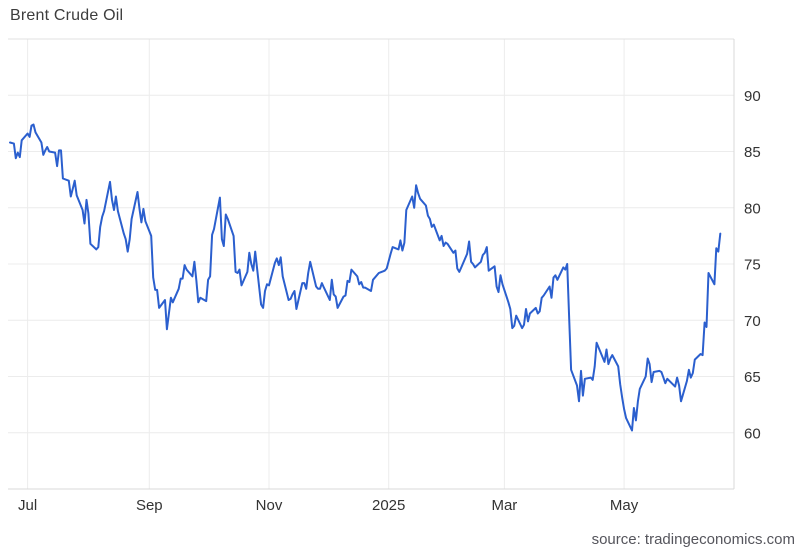 This screenshot has width=800, height=553. Describe the element at coordinates (752, 152) in the screenshot. I see `y-axis-tick-label: 85` at that location.